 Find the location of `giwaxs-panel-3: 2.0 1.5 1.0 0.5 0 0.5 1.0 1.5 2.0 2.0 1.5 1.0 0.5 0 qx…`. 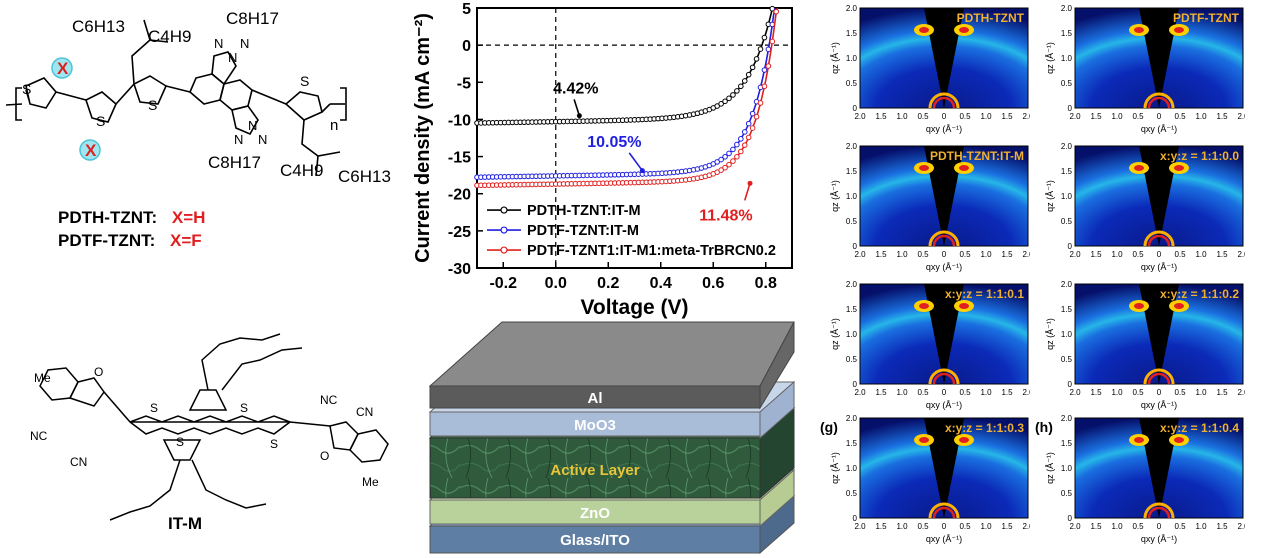

giwaxs-panel-3: 2.0 1.5 1.0 0.5 0 0.5 1.0 1.5 2.0 2.0 1.5 1.0 0.5 0 qx… is located at coordinates (930, 207).